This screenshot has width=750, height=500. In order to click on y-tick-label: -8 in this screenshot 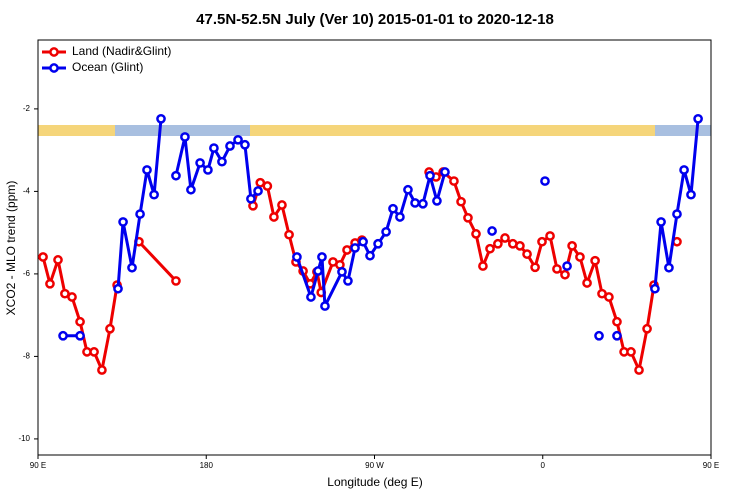, I will do `click(27, 356)`.